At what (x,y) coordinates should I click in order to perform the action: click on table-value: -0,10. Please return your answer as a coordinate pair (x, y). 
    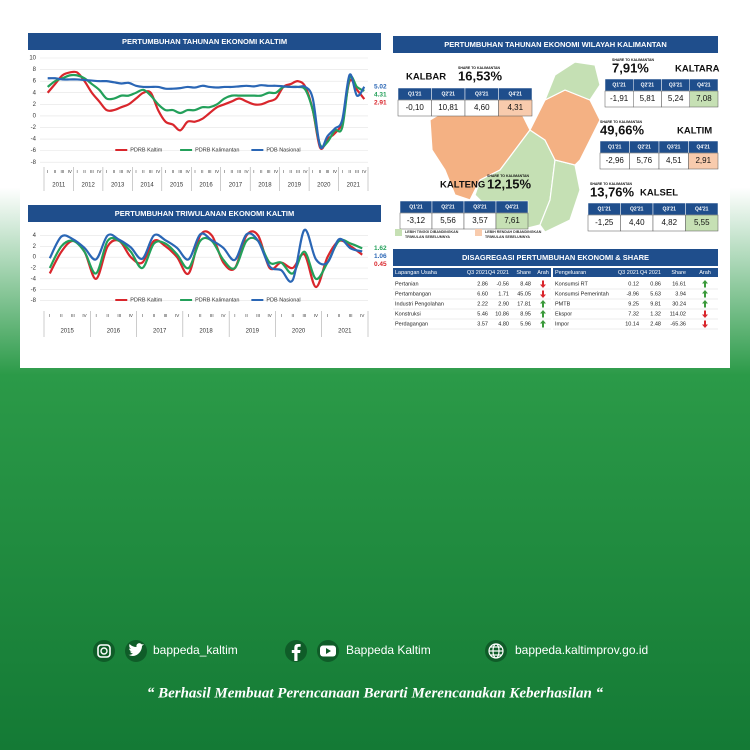
    Looking at the image, I should click on (415, 107).